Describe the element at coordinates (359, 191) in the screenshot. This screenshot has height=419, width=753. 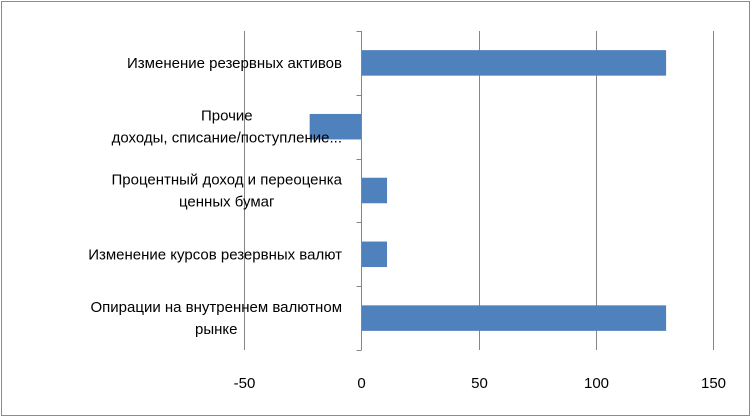
I see `axes` at that location.